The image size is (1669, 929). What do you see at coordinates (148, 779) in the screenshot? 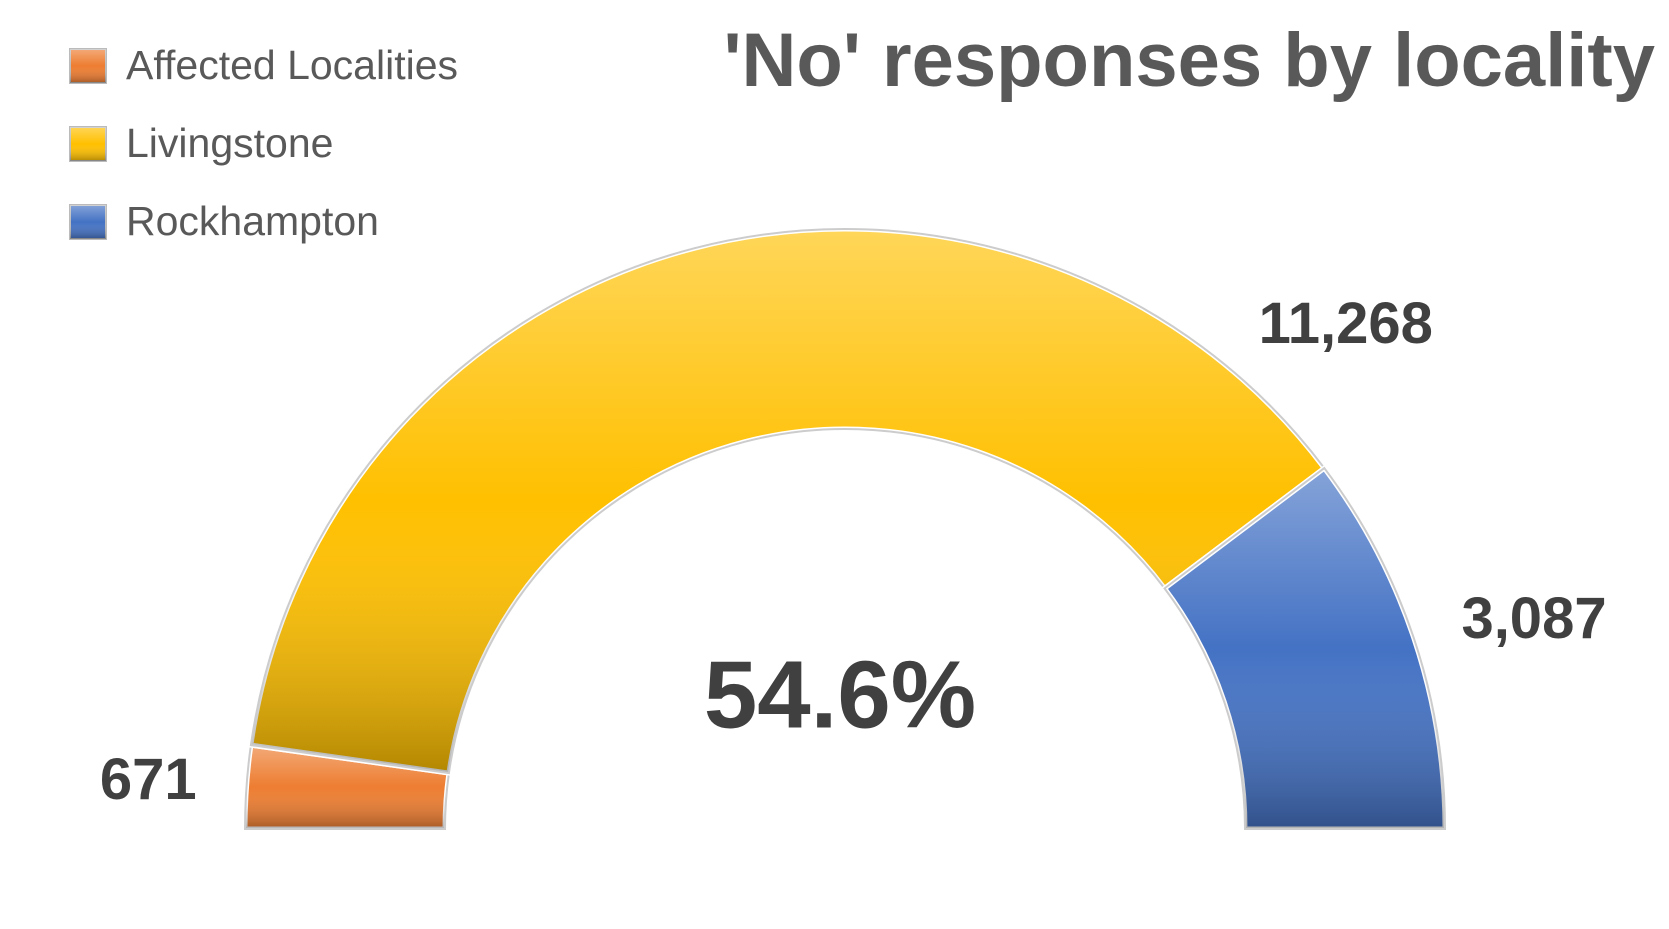
I see `value-label: 671` at bounding box center [148, 779].